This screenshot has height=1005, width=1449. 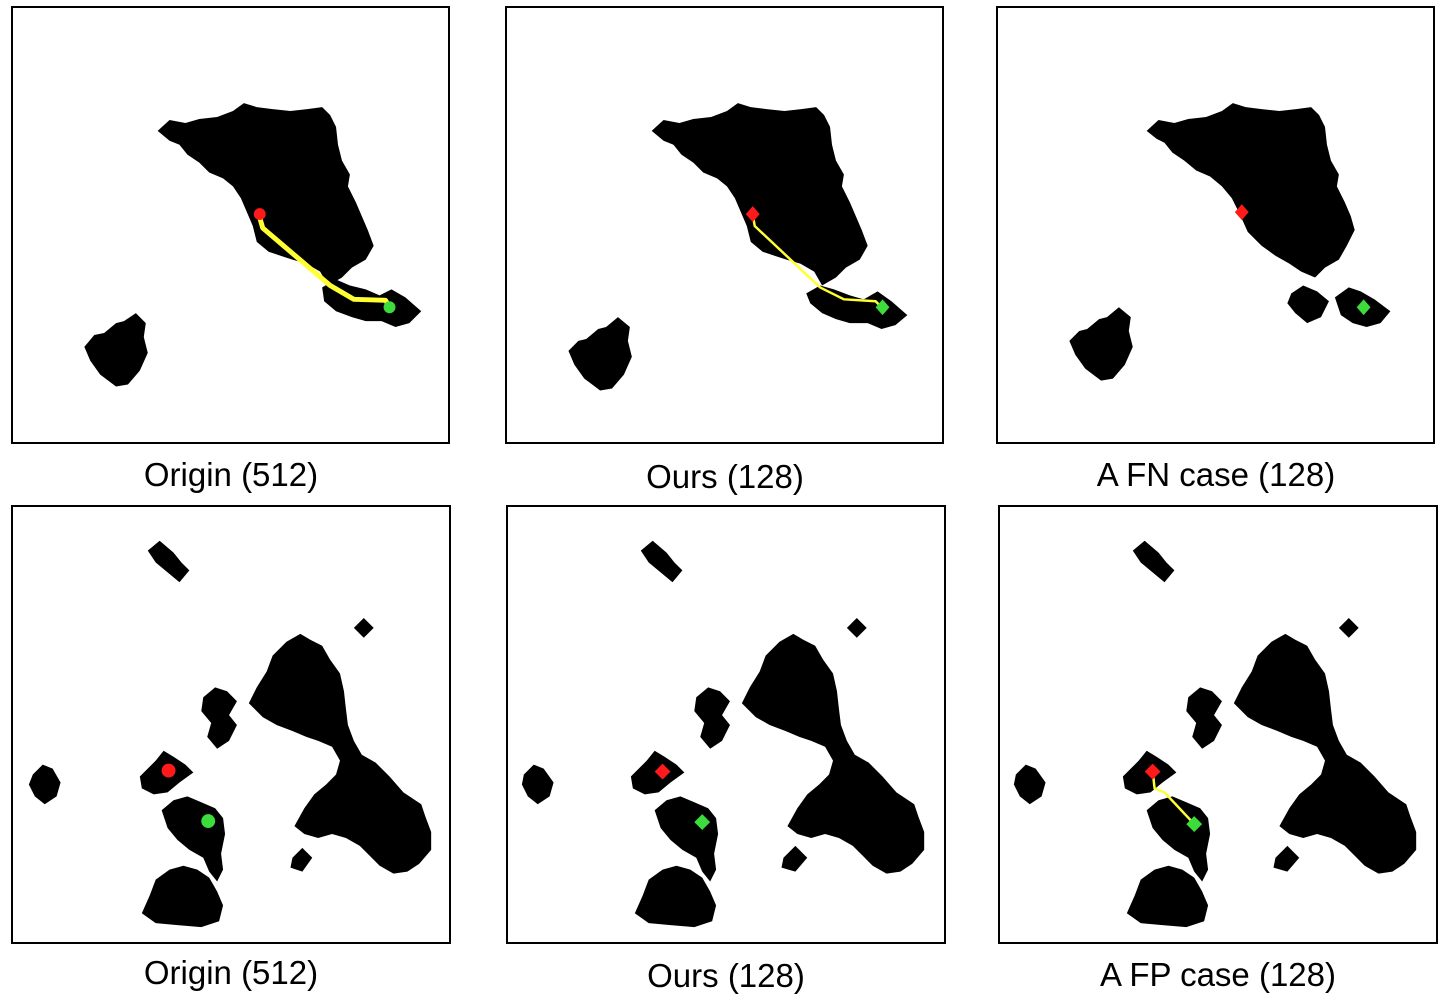 I want to click on caption-origin-512-top: Origin (512), so click(x=231, y=474).